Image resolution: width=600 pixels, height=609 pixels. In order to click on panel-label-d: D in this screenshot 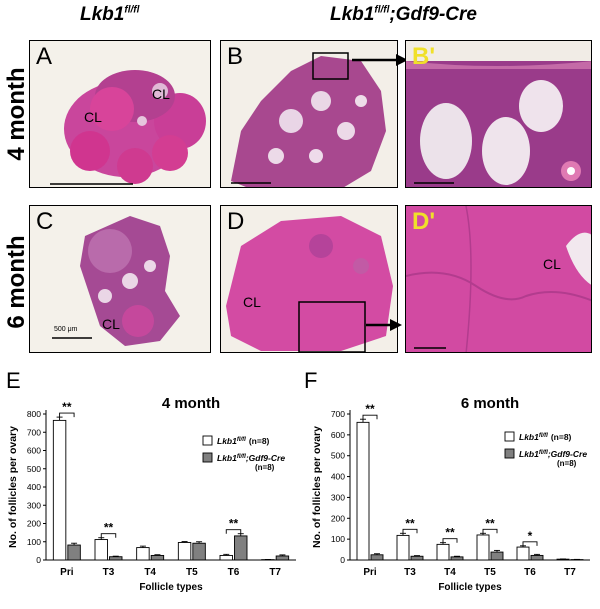, I will do `click(236, 221)`.